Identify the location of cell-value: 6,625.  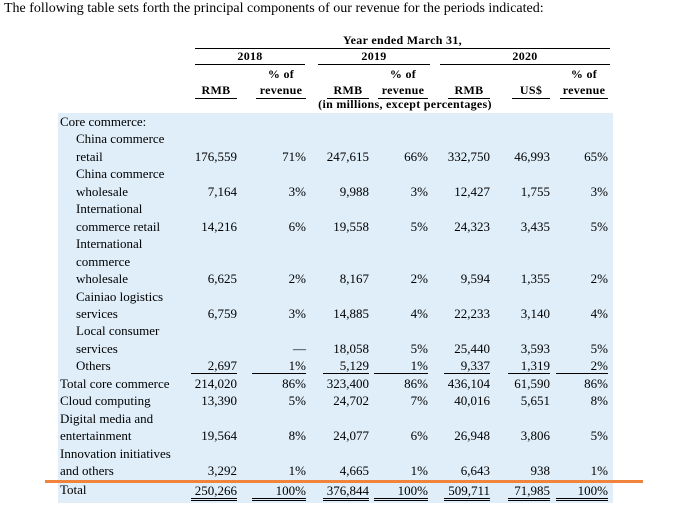
(222, 279).